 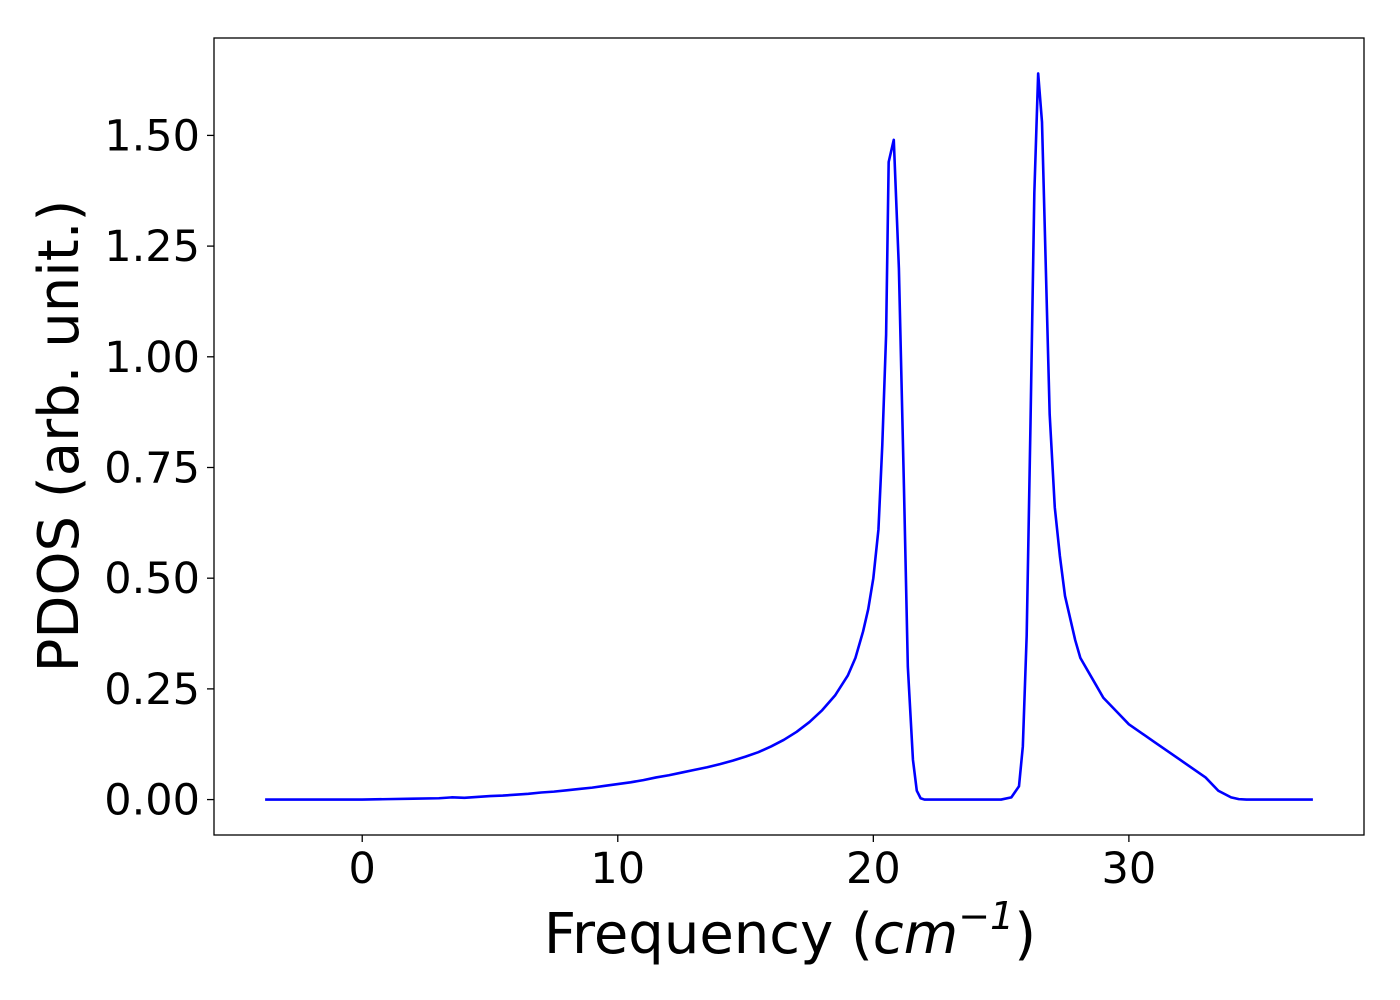 What do you see at coordinates (753, 864) in the screenshot?
I see `x-axis-ticks: 0 10 20 30` at bounding box center [753, 864].